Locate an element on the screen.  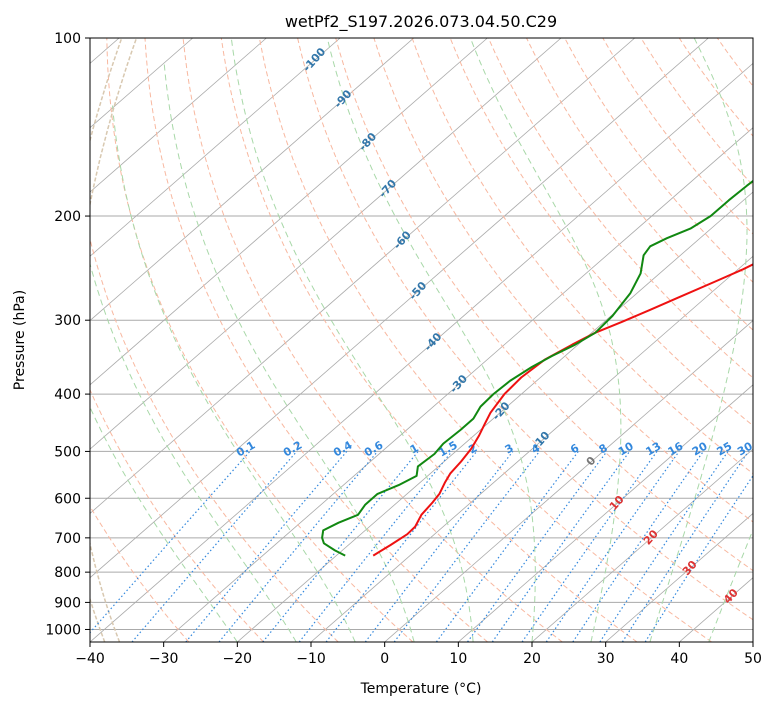
x-axis-label: Temperature (°C) is located at coordinates (421, 689).